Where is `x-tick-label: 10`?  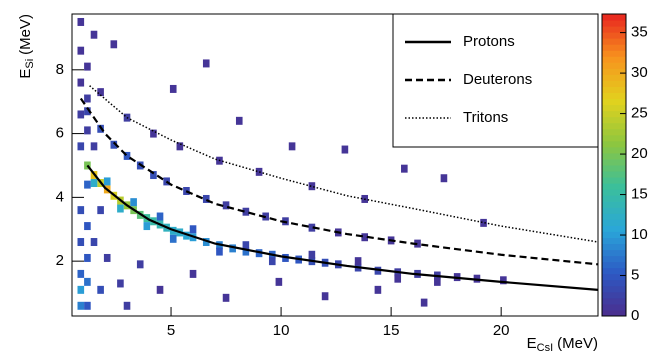 x-tick-label: 10 is located at coordinates (281, 330).